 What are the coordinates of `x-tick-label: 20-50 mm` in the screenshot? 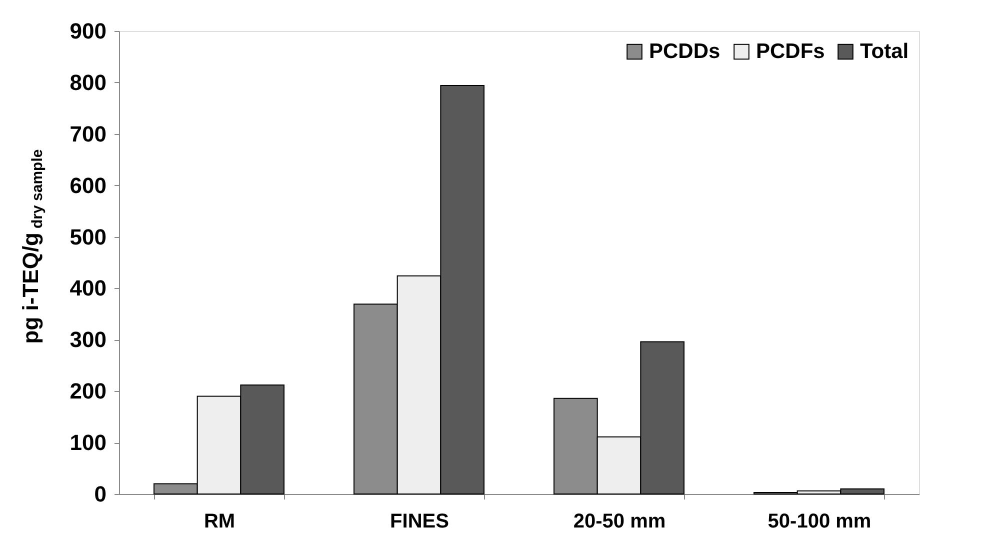 It's located at (619, 521).